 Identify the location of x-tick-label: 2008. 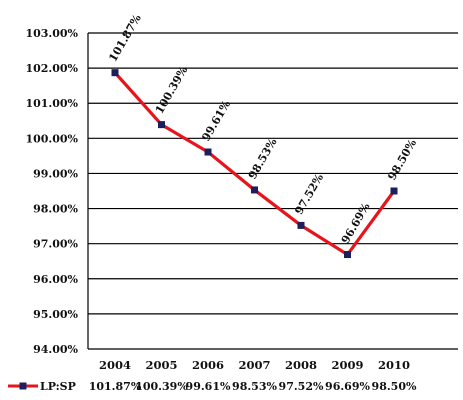
(301, 365).